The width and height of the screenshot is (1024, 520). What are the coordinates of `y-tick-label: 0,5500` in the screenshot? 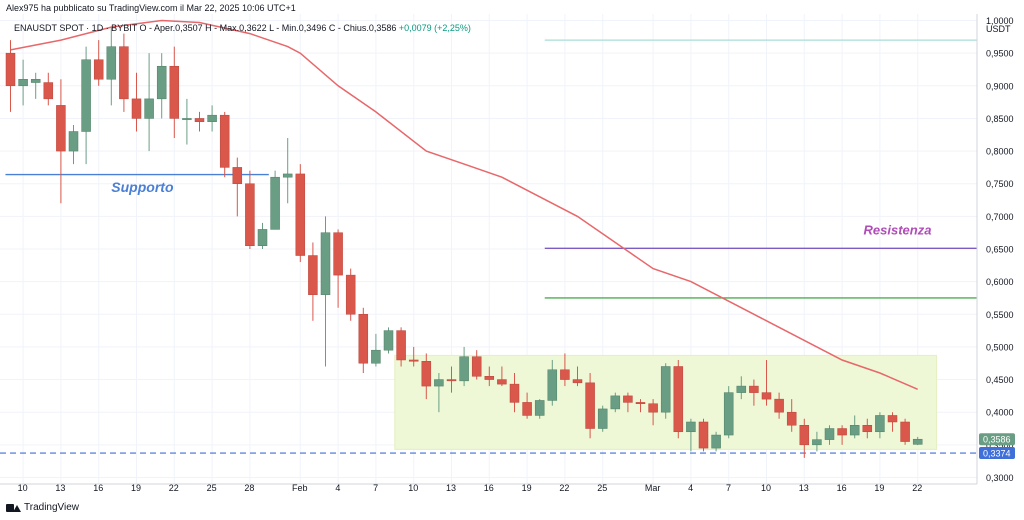 It's located at (1000, 315).